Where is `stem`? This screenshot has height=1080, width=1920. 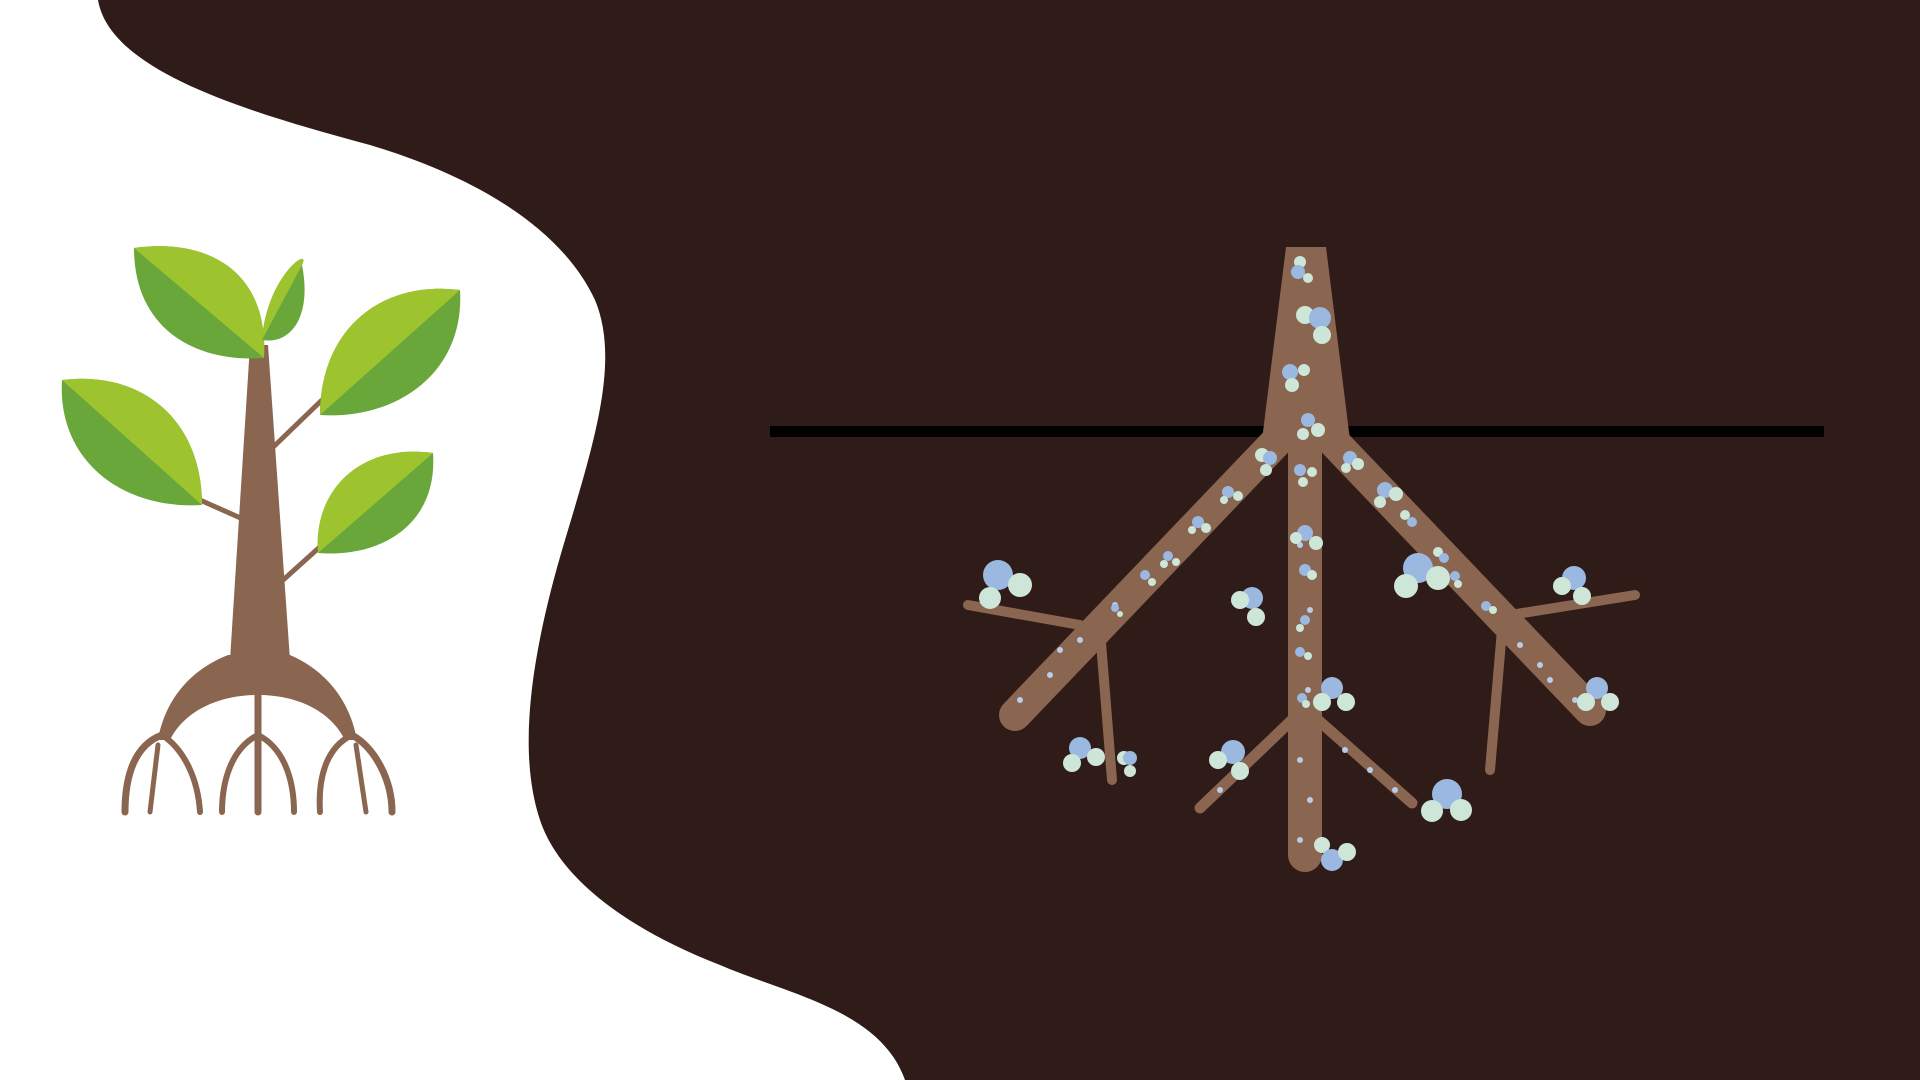
stem is located at coordinates (1306, 343).